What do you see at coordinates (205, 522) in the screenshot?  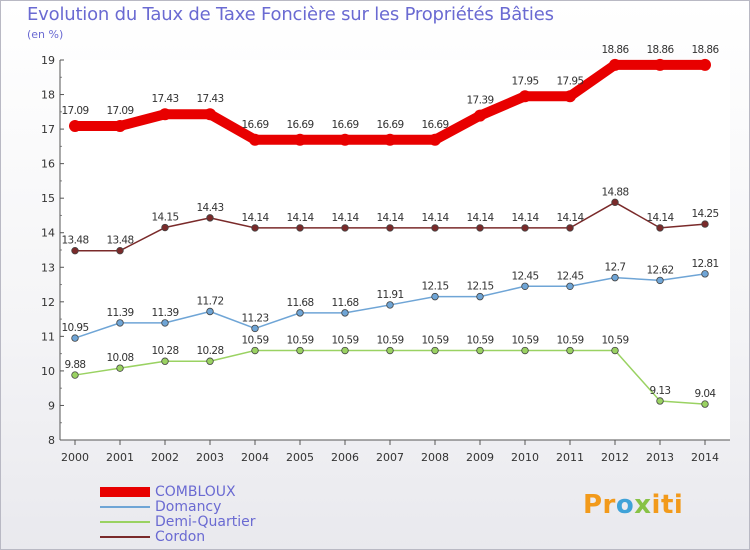 I see `legend-label: Demi-Quartier` at bounding box center [205, 522].